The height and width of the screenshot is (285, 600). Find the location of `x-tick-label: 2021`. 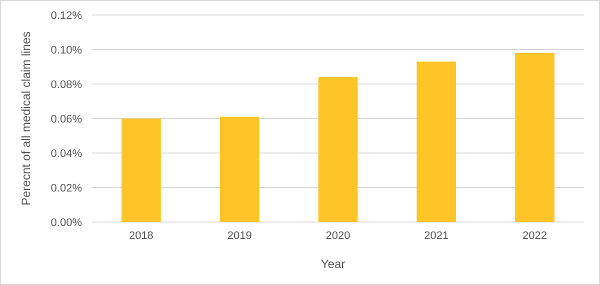

x-tick-label: 2021 is located at coordinates (436, 236).